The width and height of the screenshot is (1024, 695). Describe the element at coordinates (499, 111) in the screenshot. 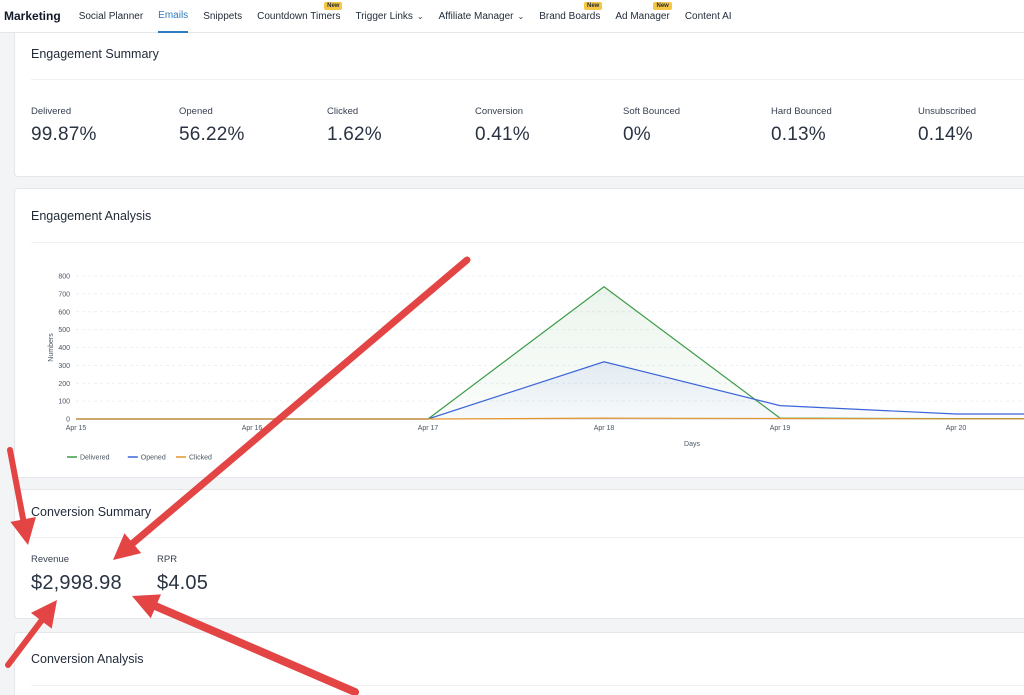

I see `stat-label: Conversion` at that location.